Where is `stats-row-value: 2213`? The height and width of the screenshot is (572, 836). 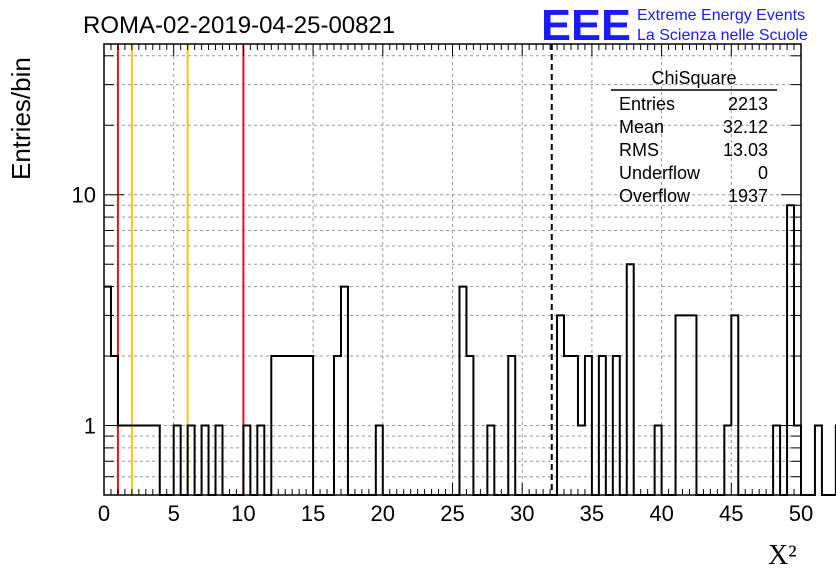 stats-row-value: 2213 is located at coordinates (748, 104).